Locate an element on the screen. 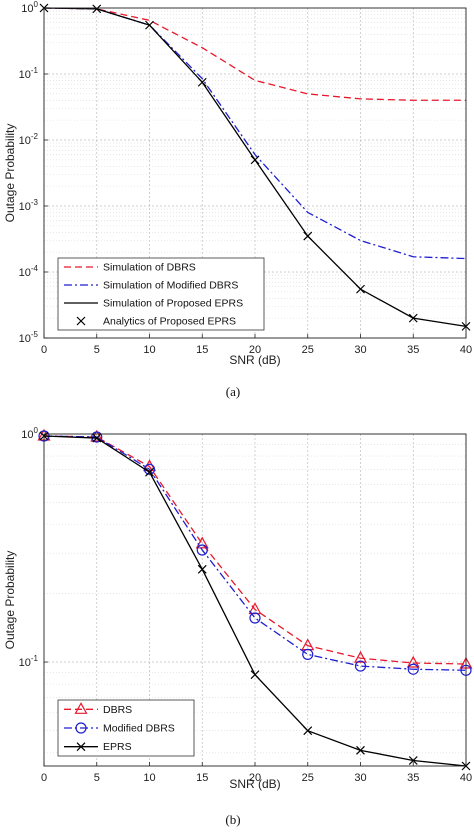 The height and width of the screenshot is (836, 474). y-tick-exponent: -5 is located at coordinates (35, 334).